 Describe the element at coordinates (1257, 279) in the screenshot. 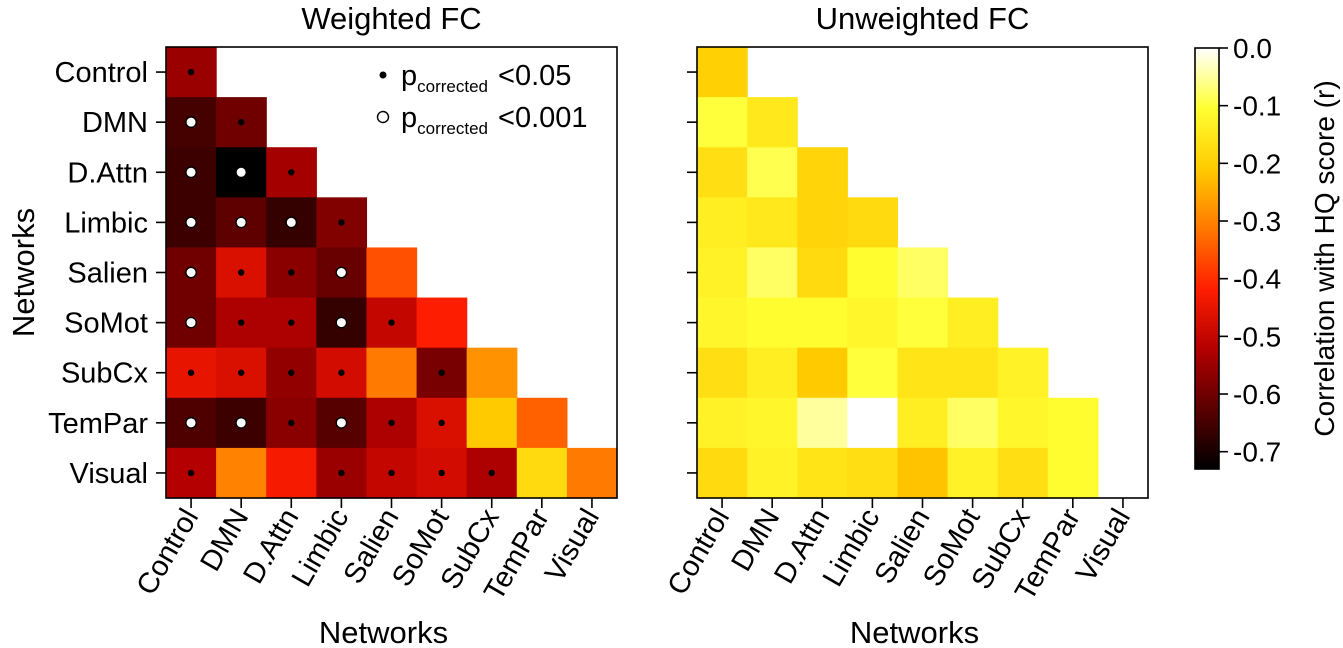

I see `colorbar-tick-label: -0.4` at that location.